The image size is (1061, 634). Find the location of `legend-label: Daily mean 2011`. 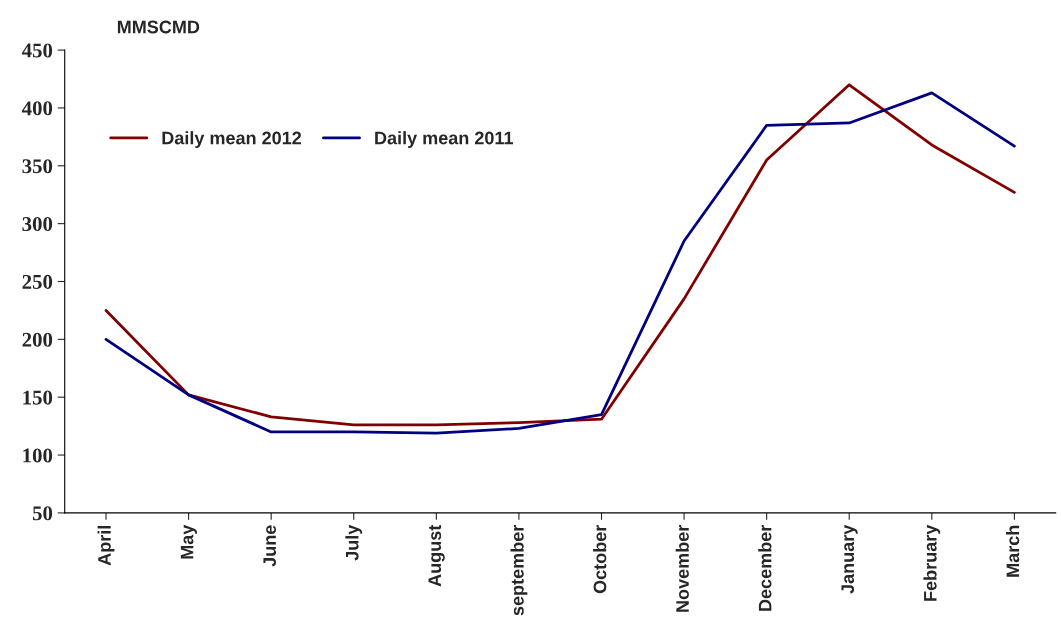

legend-label: Daily mean 2011 is located at coordinates (444, 139).